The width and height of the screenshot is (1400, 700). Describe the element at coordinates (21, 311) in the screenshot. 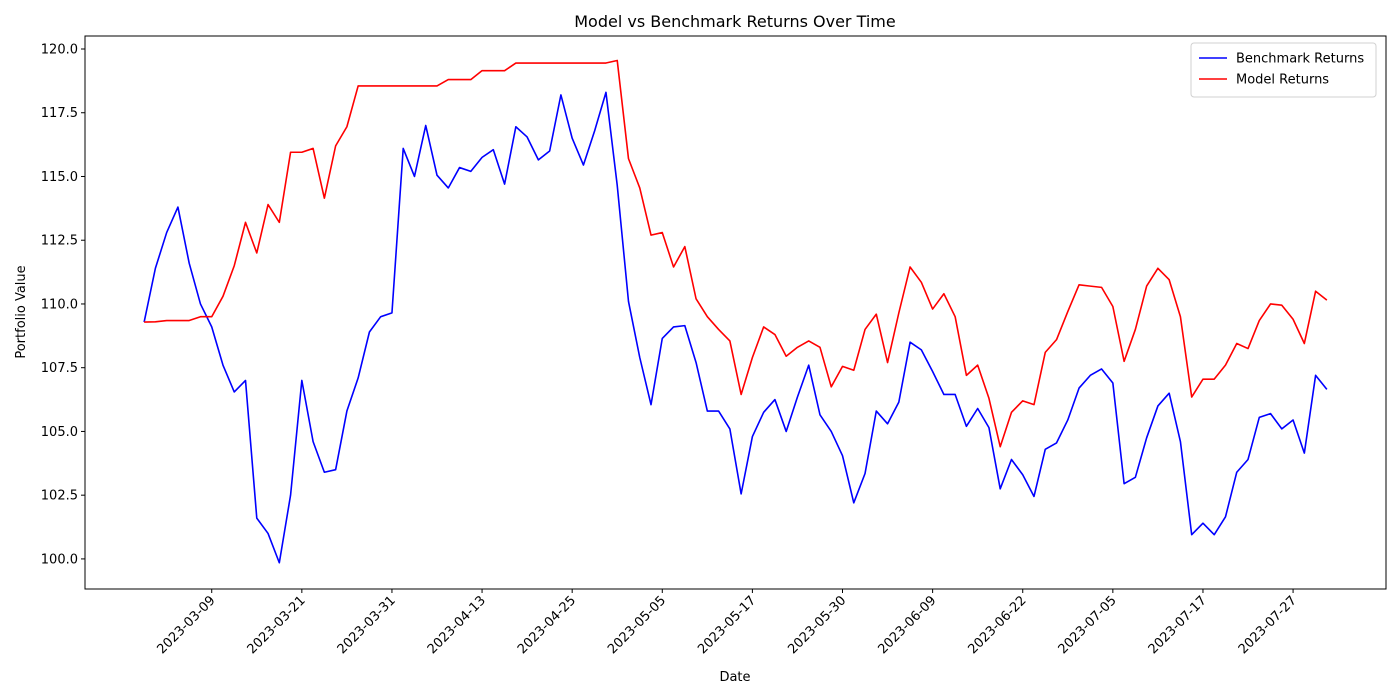

I see `y-axis-label: Portfolio Value` at that location.